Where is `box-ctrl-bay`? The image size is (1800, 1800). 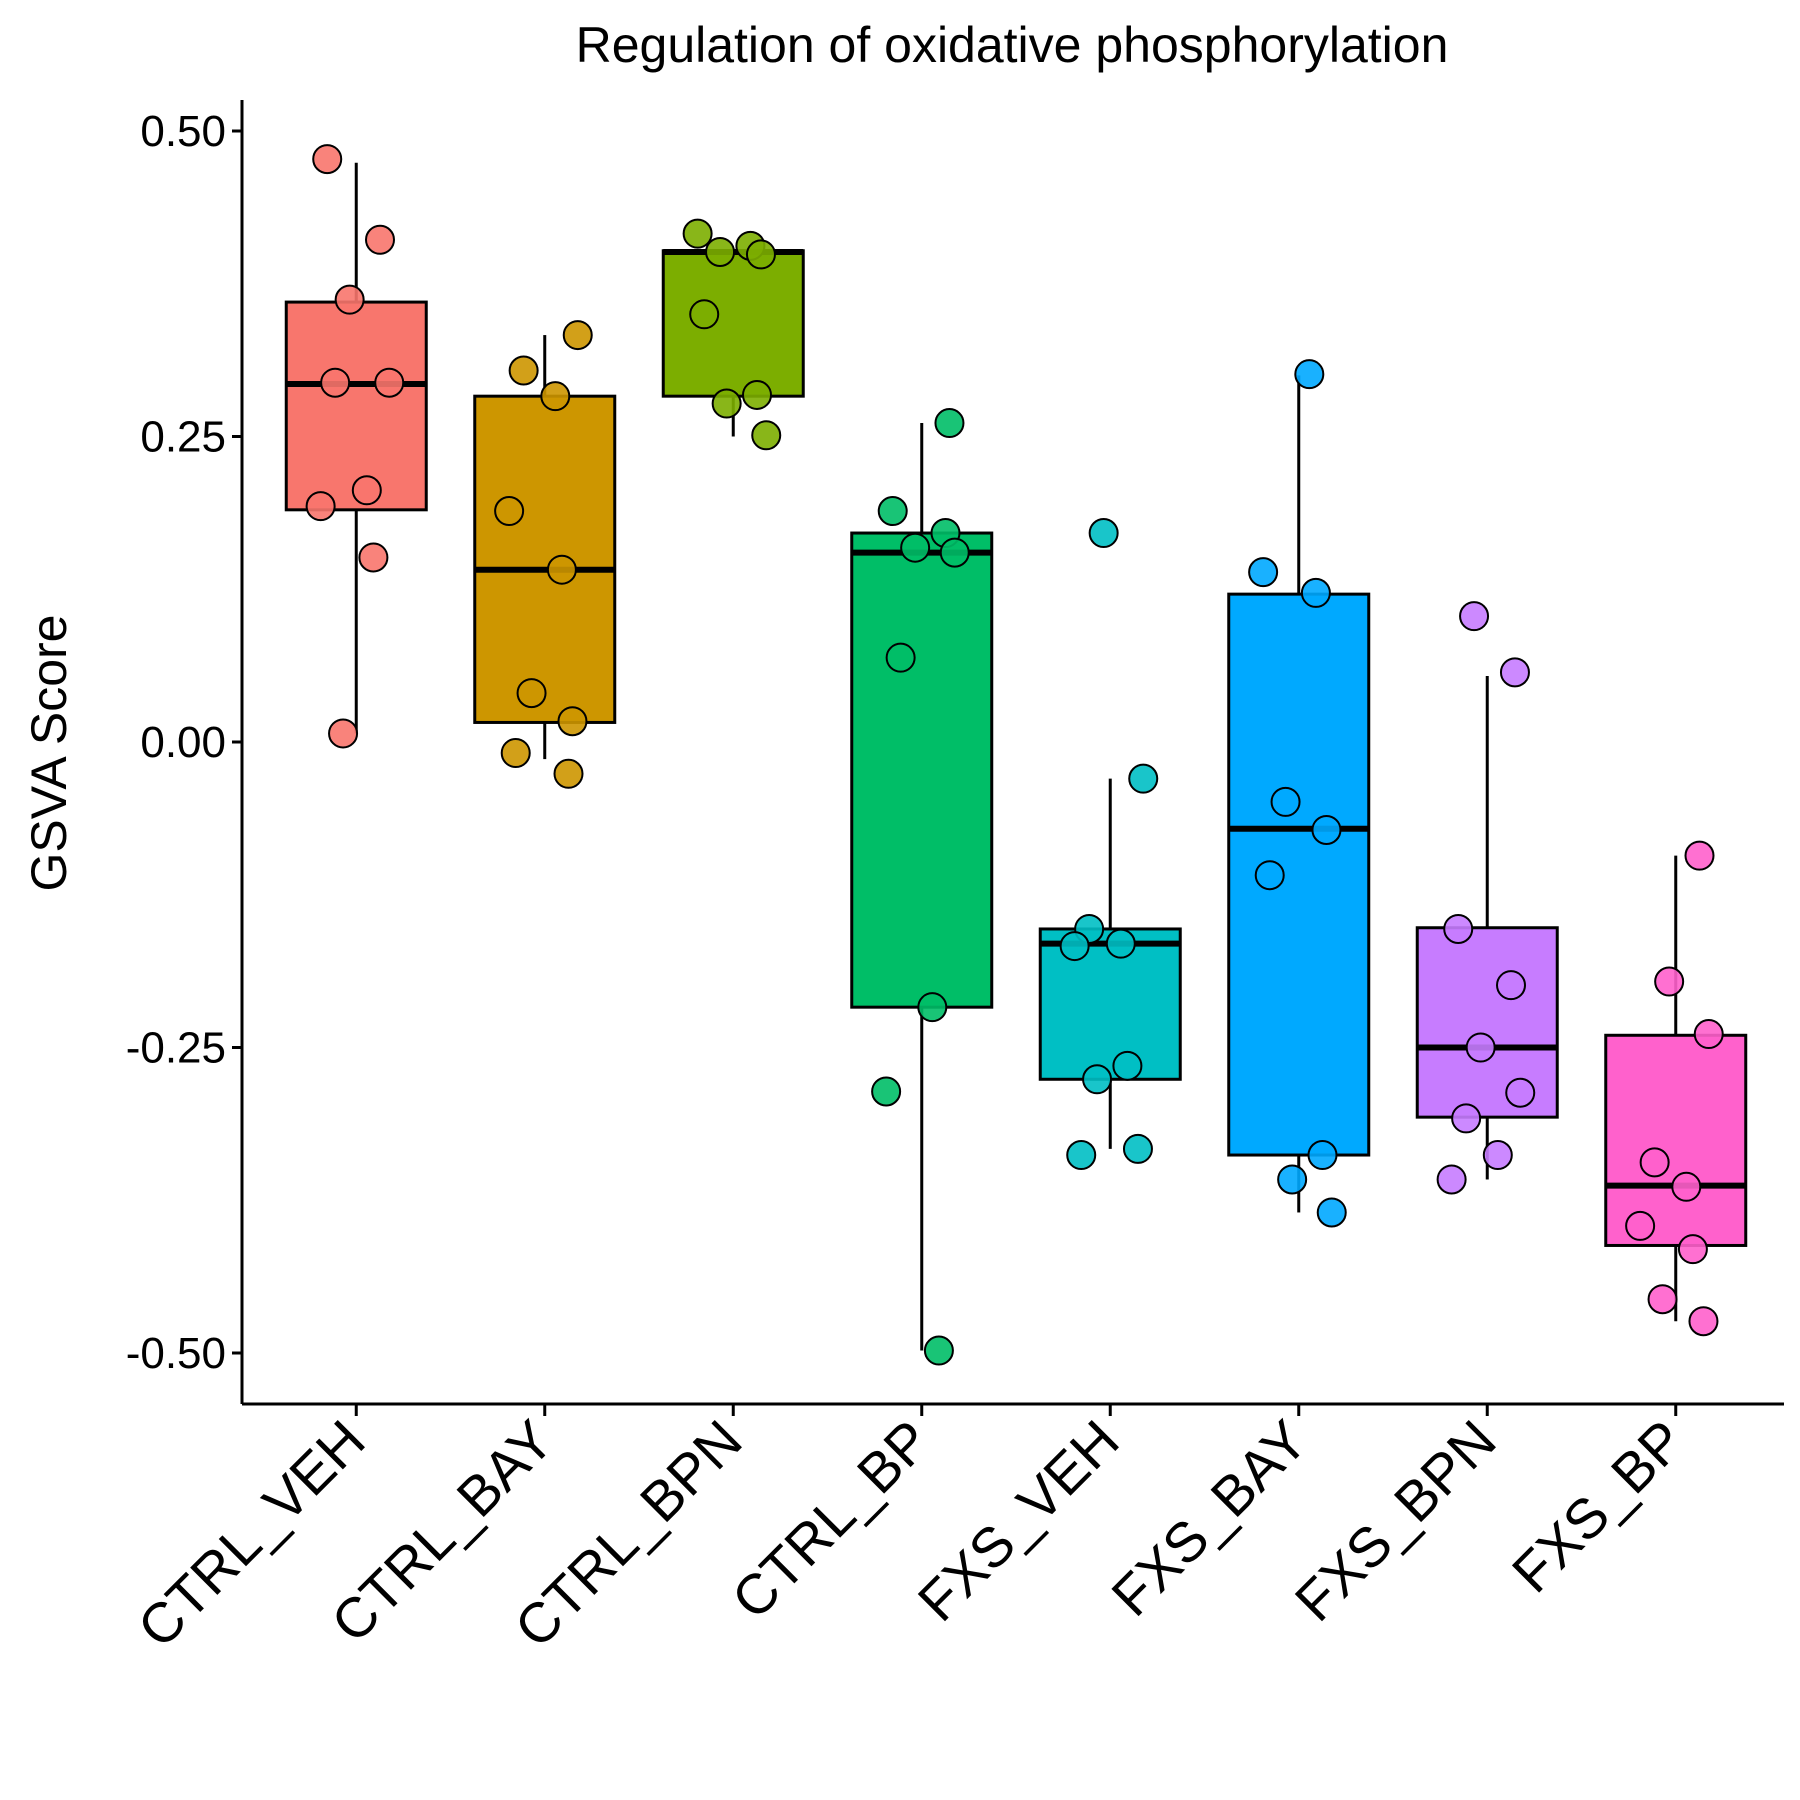
box-ctrl-bay is located at coordinates (545, 559).